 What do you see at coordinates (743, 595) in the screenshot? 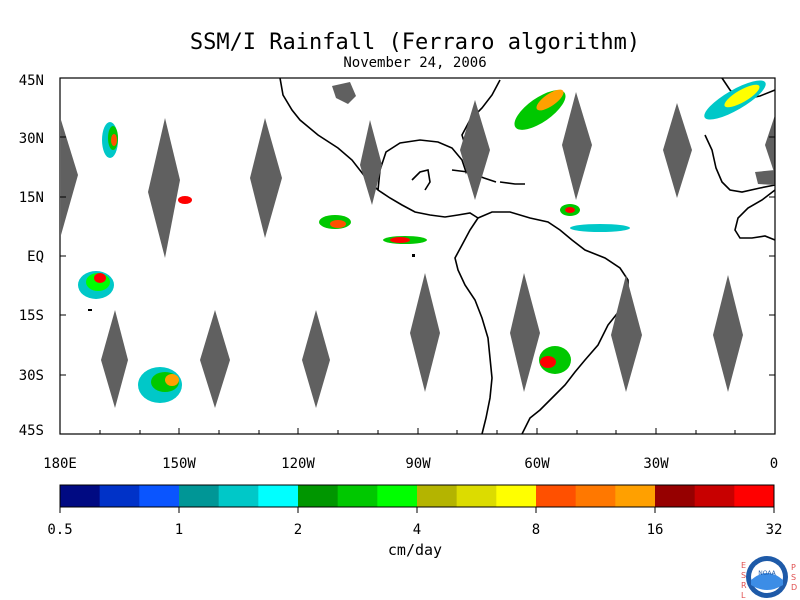
I see `svg-text: L` at bounding box center [743, 595].